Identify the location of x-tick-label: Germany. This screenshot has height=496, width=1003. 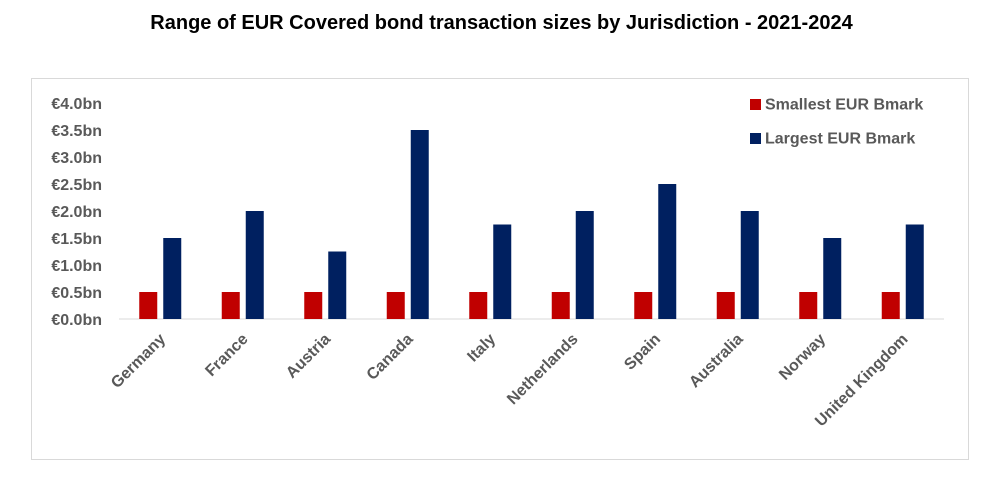
(138, 361).